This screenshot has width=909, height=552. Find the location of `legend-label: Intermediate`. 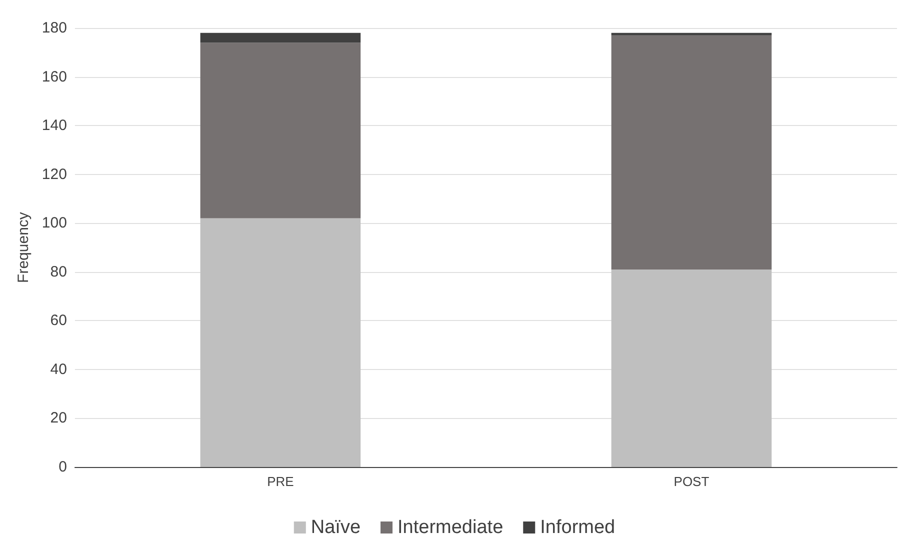

legend-label: Intermediate is located at coordinates (451, 527).